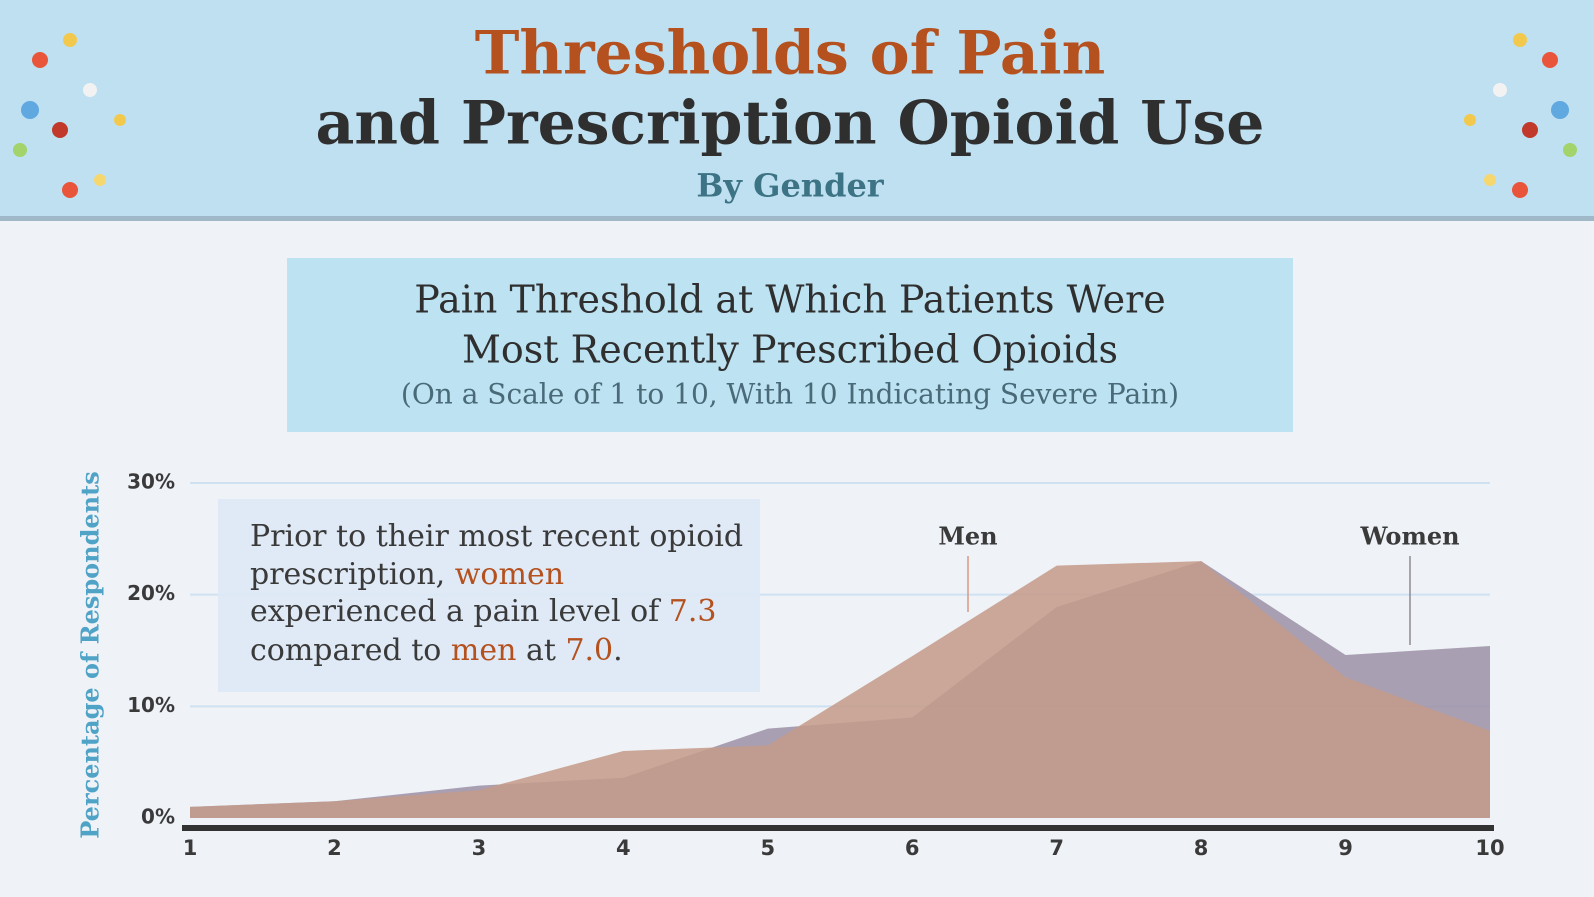 This screenshot has width=1594, height=897. What do you see at coordinates (967, 536) in the screenshot?
I see `legend-label: Men` at bounding box center [967, 536].